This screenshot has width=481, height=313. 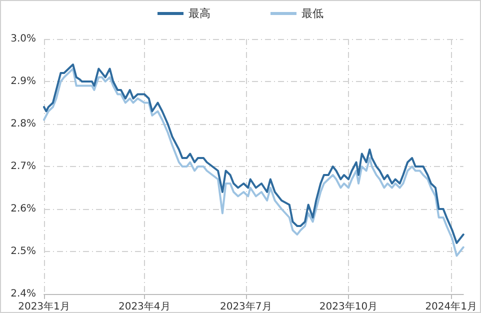 What do you see at coordinates (23, 294) in the screenshot?
I see `y-tick-label: 2.4%` at bounding box center [23, 294].